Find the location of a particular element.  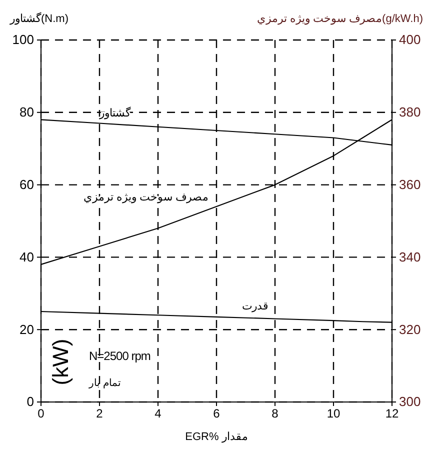

y-tick-label: 80 is located at coordinates (27, 112).